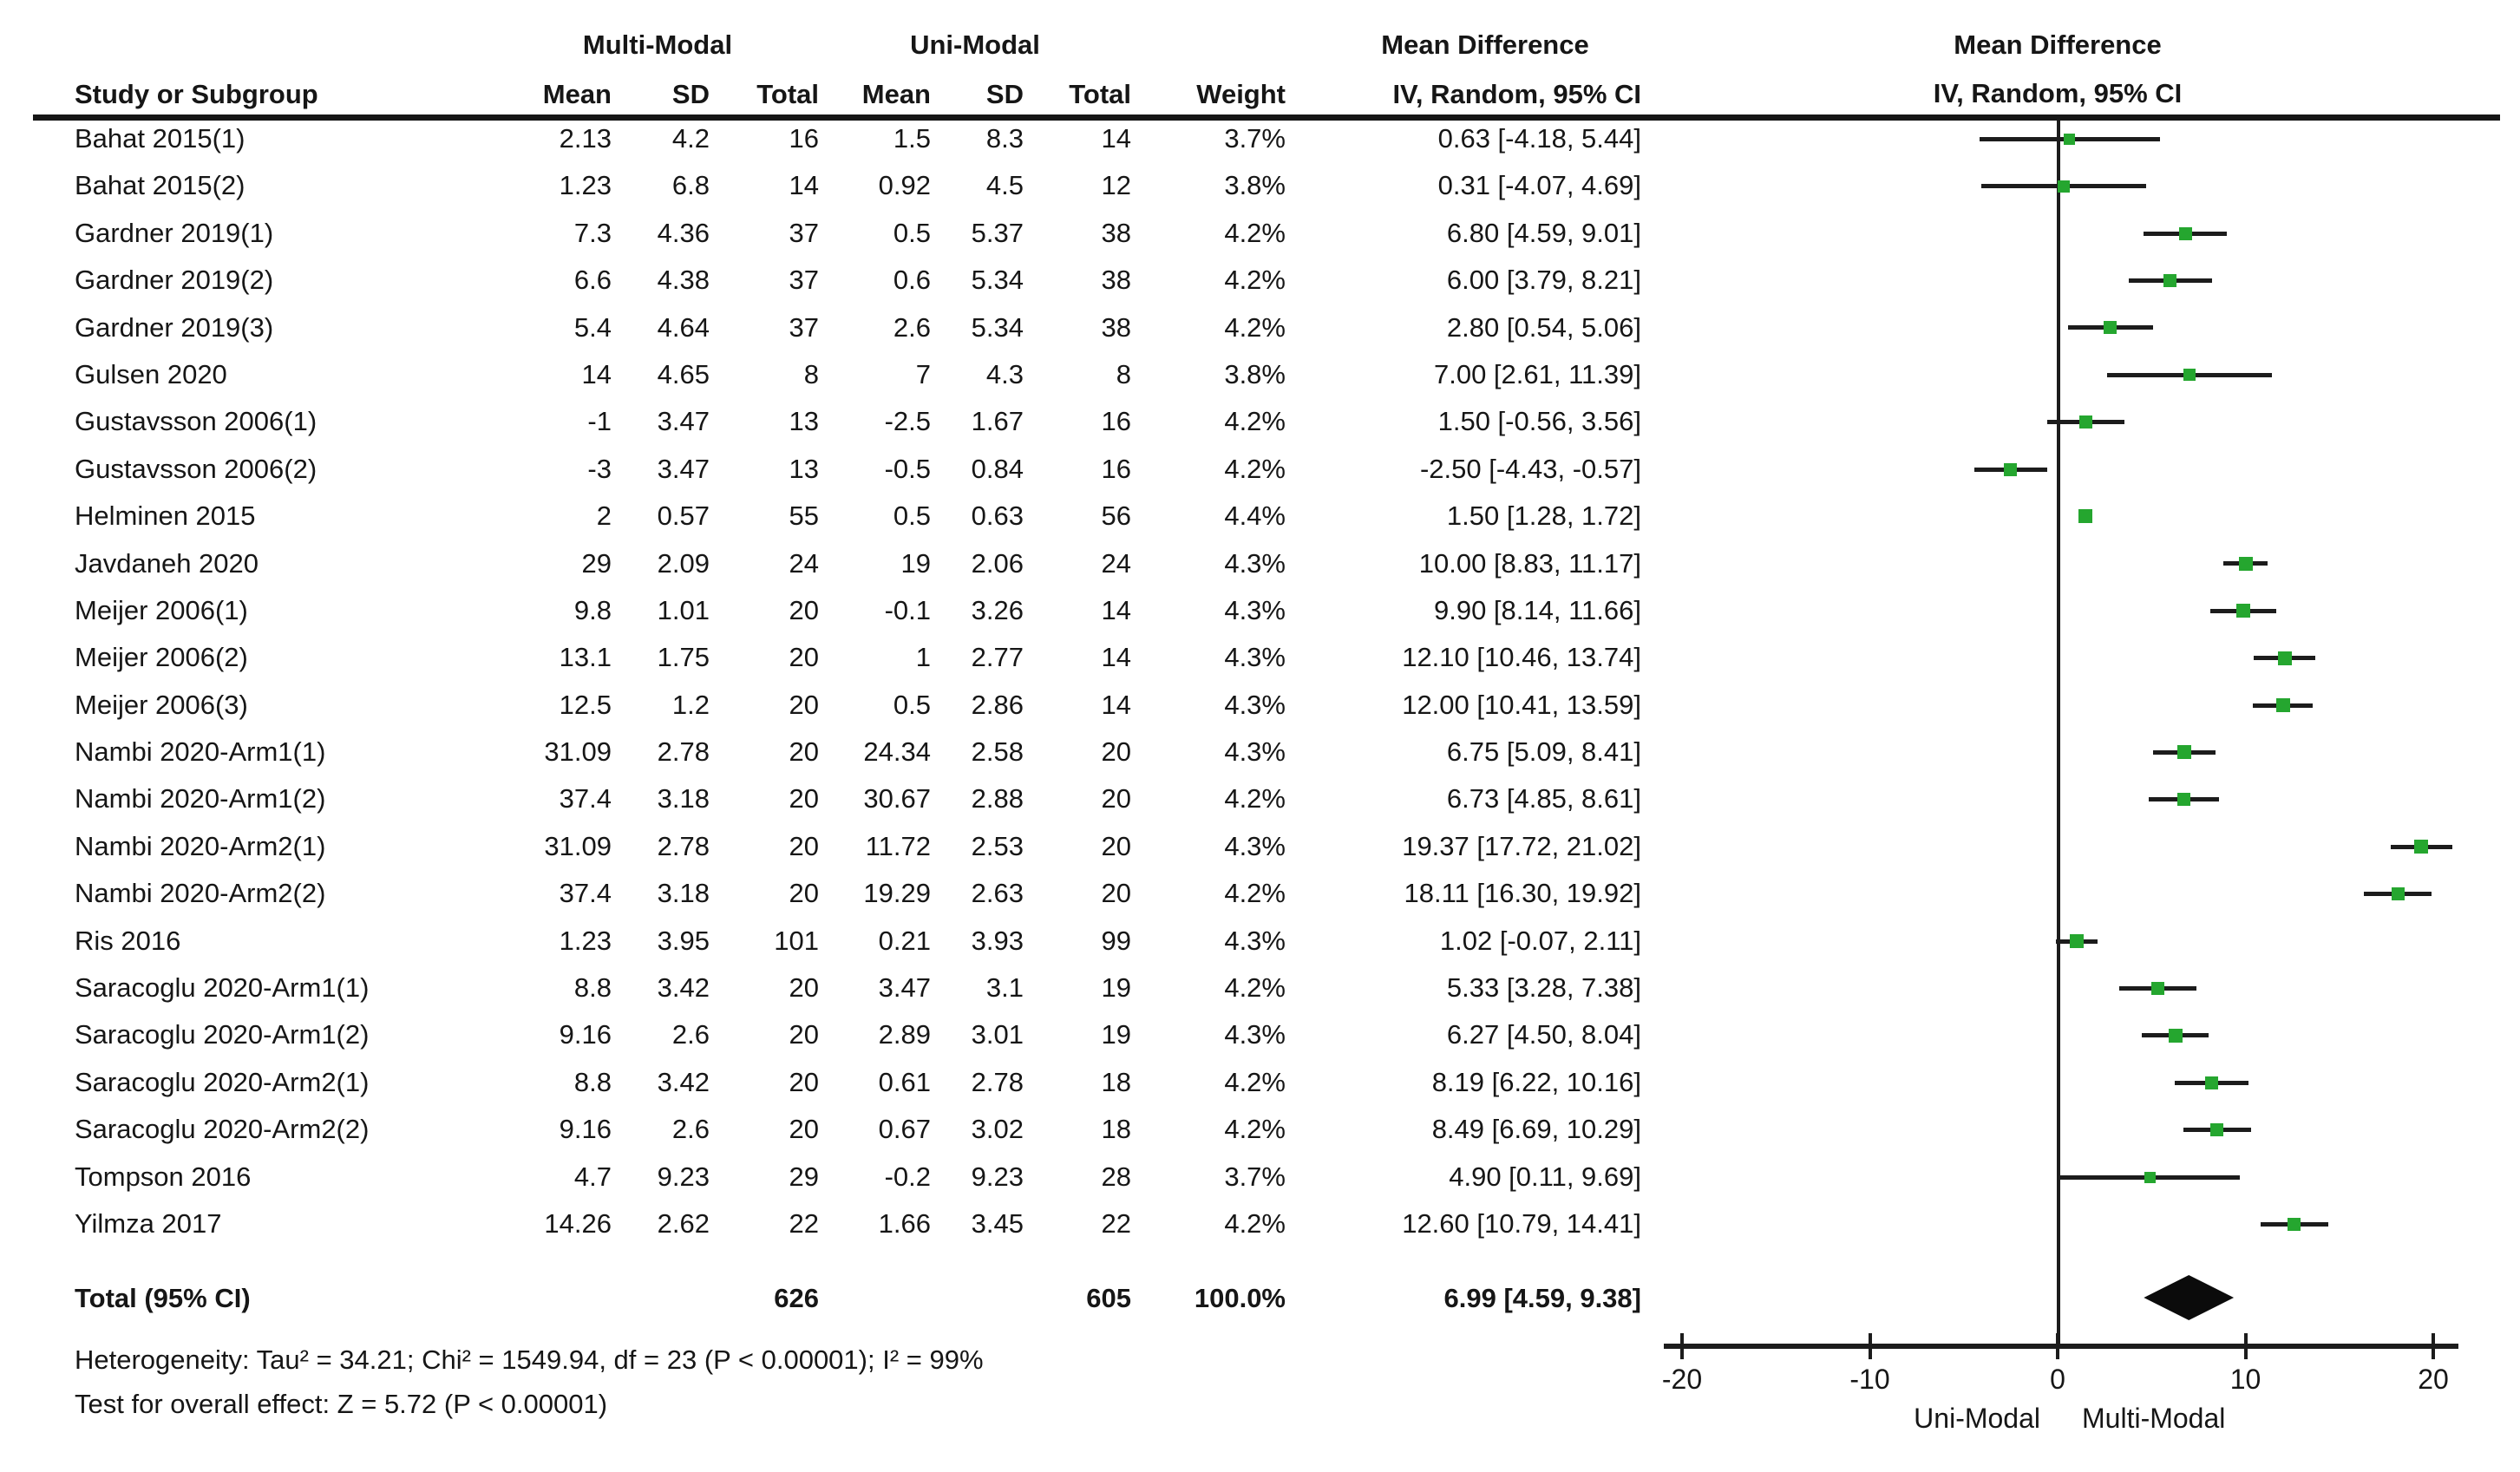  I want to click on um-mean: -0.2, so click(907, 1176).